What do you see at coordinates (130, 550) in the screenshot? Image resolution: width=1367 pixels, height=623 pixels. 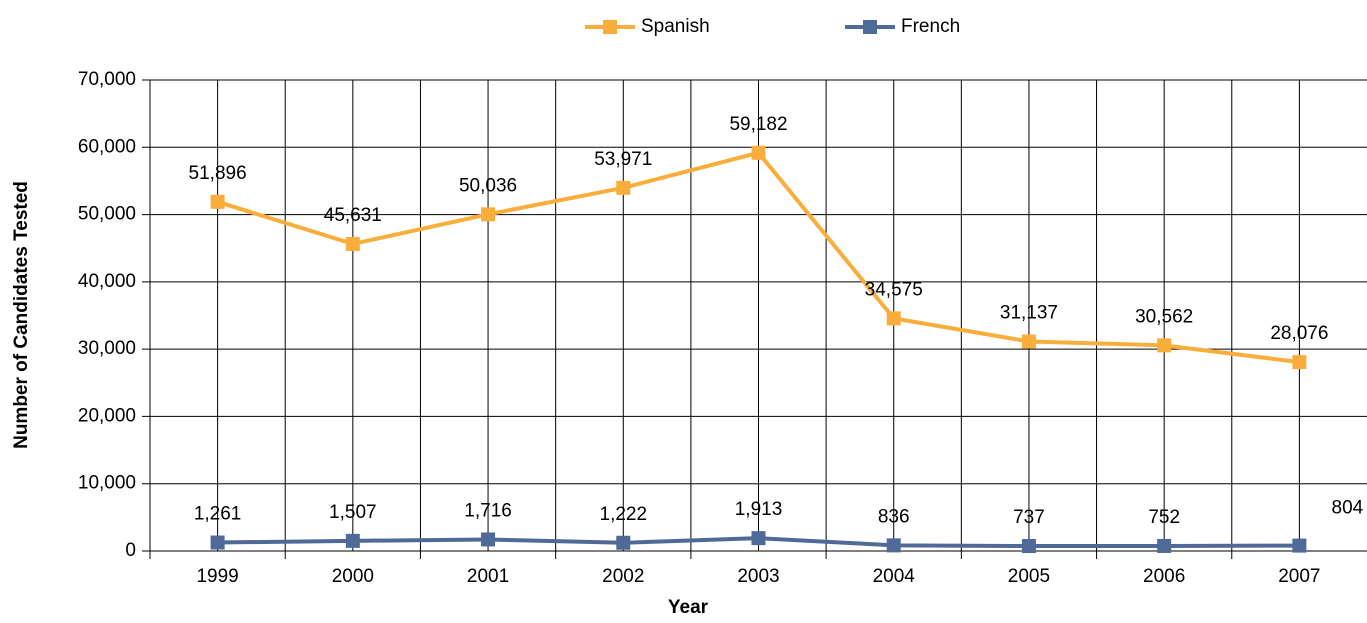 I see `y-tick-label: 0` at bounding box center [130, 550].